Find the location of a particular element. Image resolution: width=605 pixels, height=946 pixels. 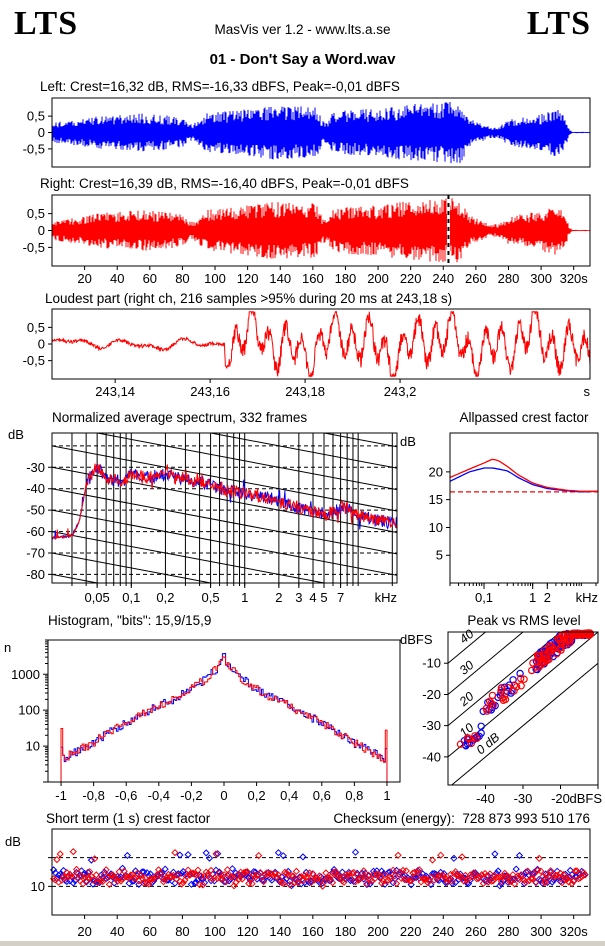

logo-lts-right: LTS is located at coordinates (558, 23).